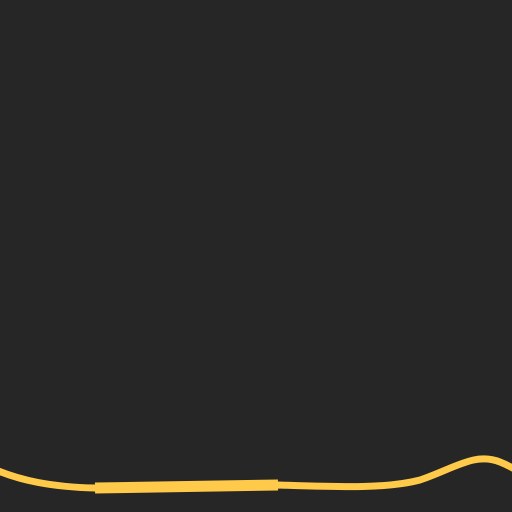 The height and width of the screenshot is (512, 512). Describe the element at coordinates (186, 486) in the screenshot. I see `wave-highlight-segment` at that location.